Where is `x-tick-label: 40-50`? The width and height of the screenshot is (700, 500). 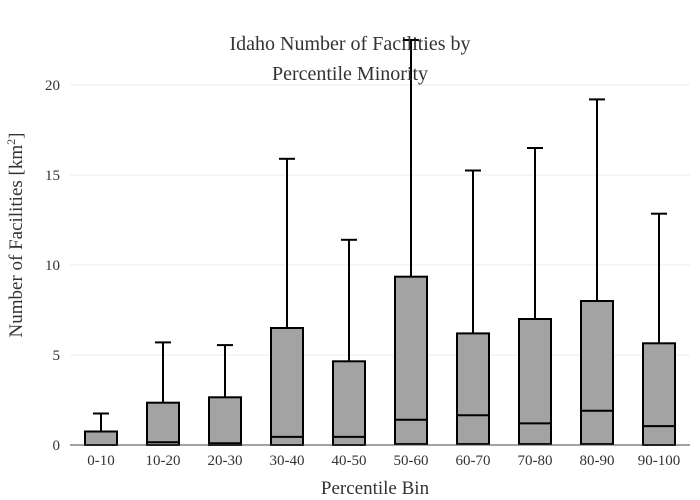
x-tick-label: 40-50 is located at coordinates (349, 461).